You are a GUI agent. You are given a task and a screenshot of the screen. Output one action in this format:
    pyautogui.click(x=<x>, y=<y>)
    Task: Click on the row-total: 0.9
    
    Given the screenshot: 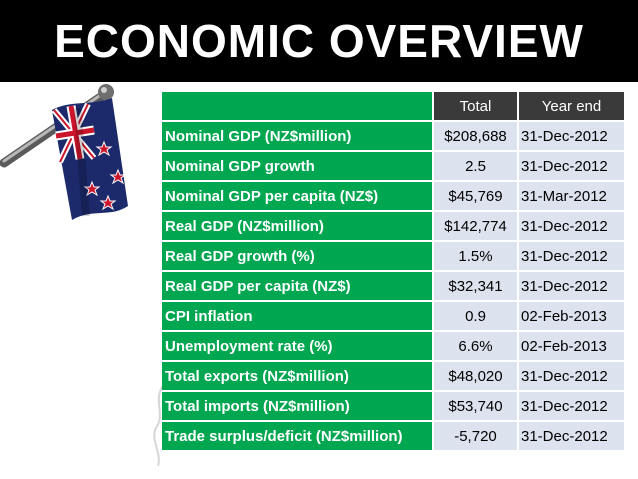 What is the action you would take?
    pyautogui.click(x=474, y=316)
    